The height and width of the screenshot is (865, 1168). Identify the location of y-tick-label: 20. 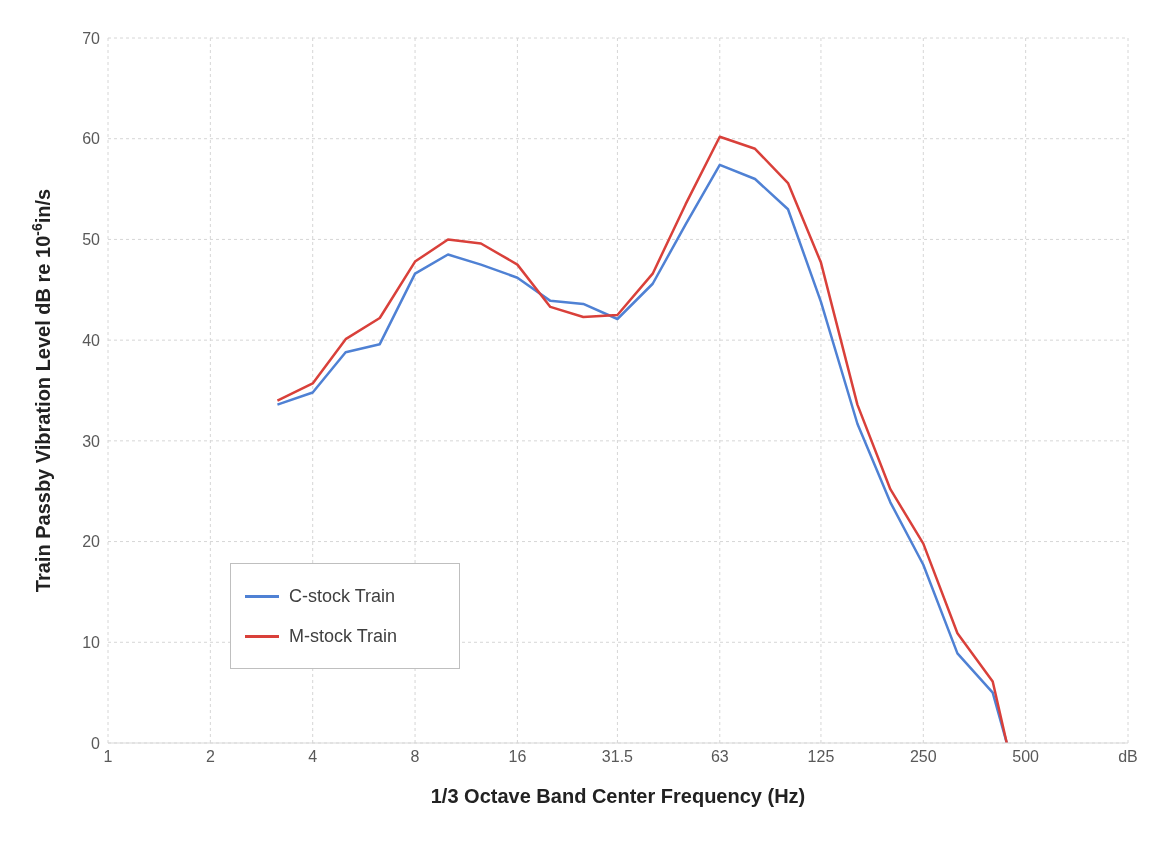
(91, 542).